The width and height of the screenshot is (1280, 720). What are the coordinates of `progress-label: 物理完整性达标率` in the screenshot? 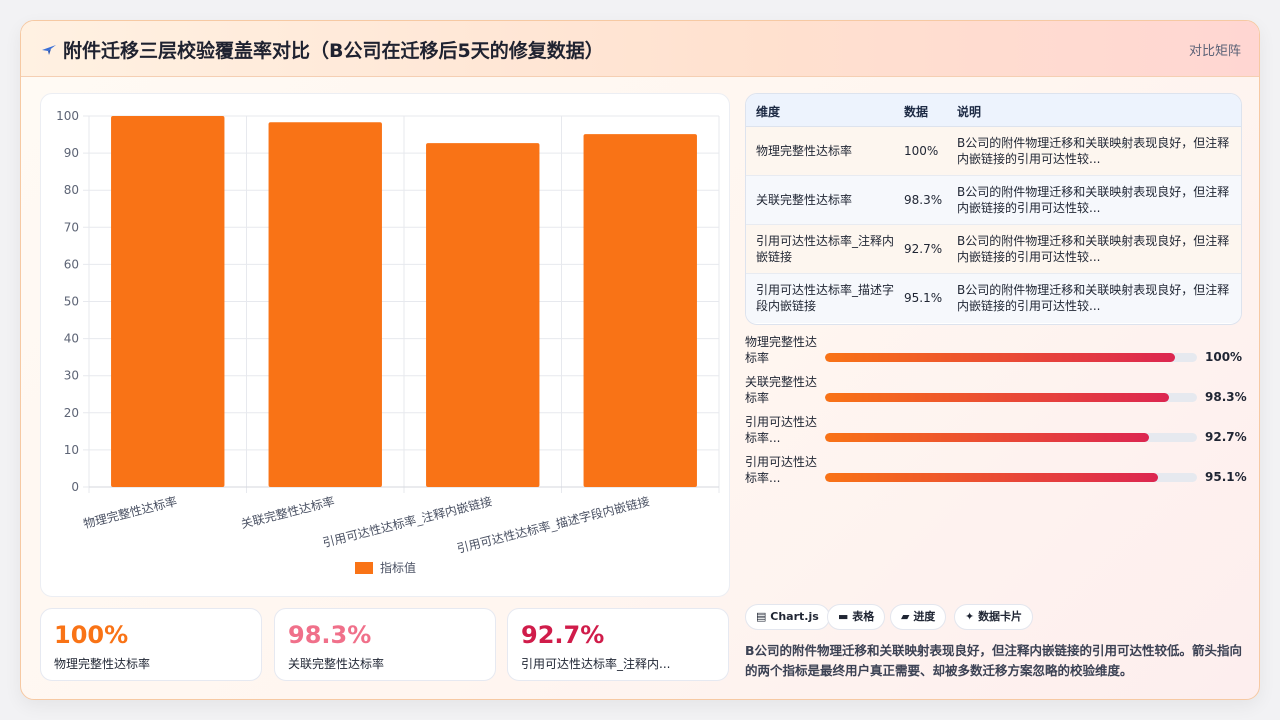 It's located at (781, 350).